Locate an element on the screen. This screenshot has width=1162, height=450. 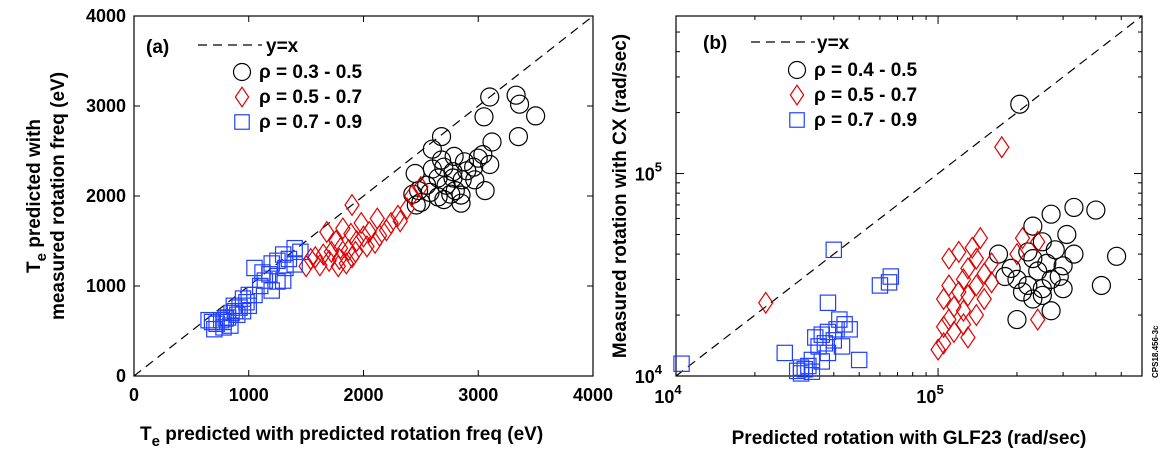
series-square is located at coordinates (254, 288).